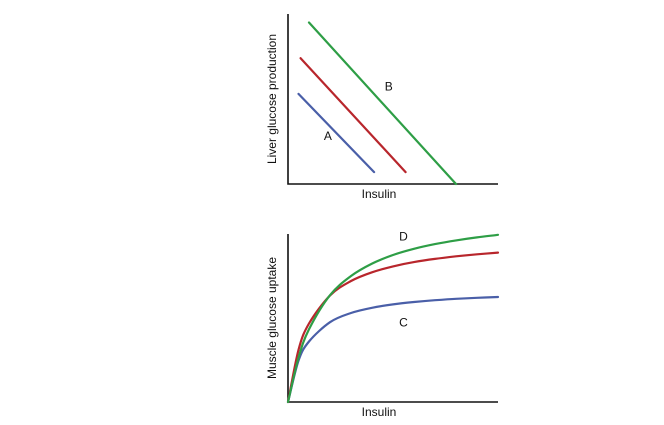 The height and width of the screenshot is (425, 664). What do you see at coordinates (403, 237) in the screenshot?
I see `curve-label-d: D` at bounding box center [403, 237].